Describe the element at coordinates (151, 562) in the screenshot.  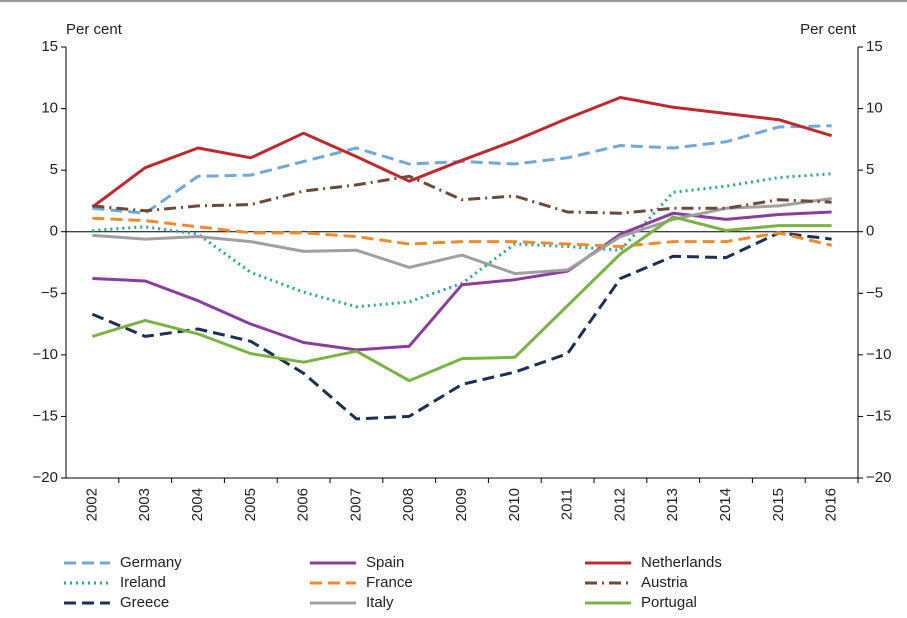
I see `legend-label: Germany` at that location.